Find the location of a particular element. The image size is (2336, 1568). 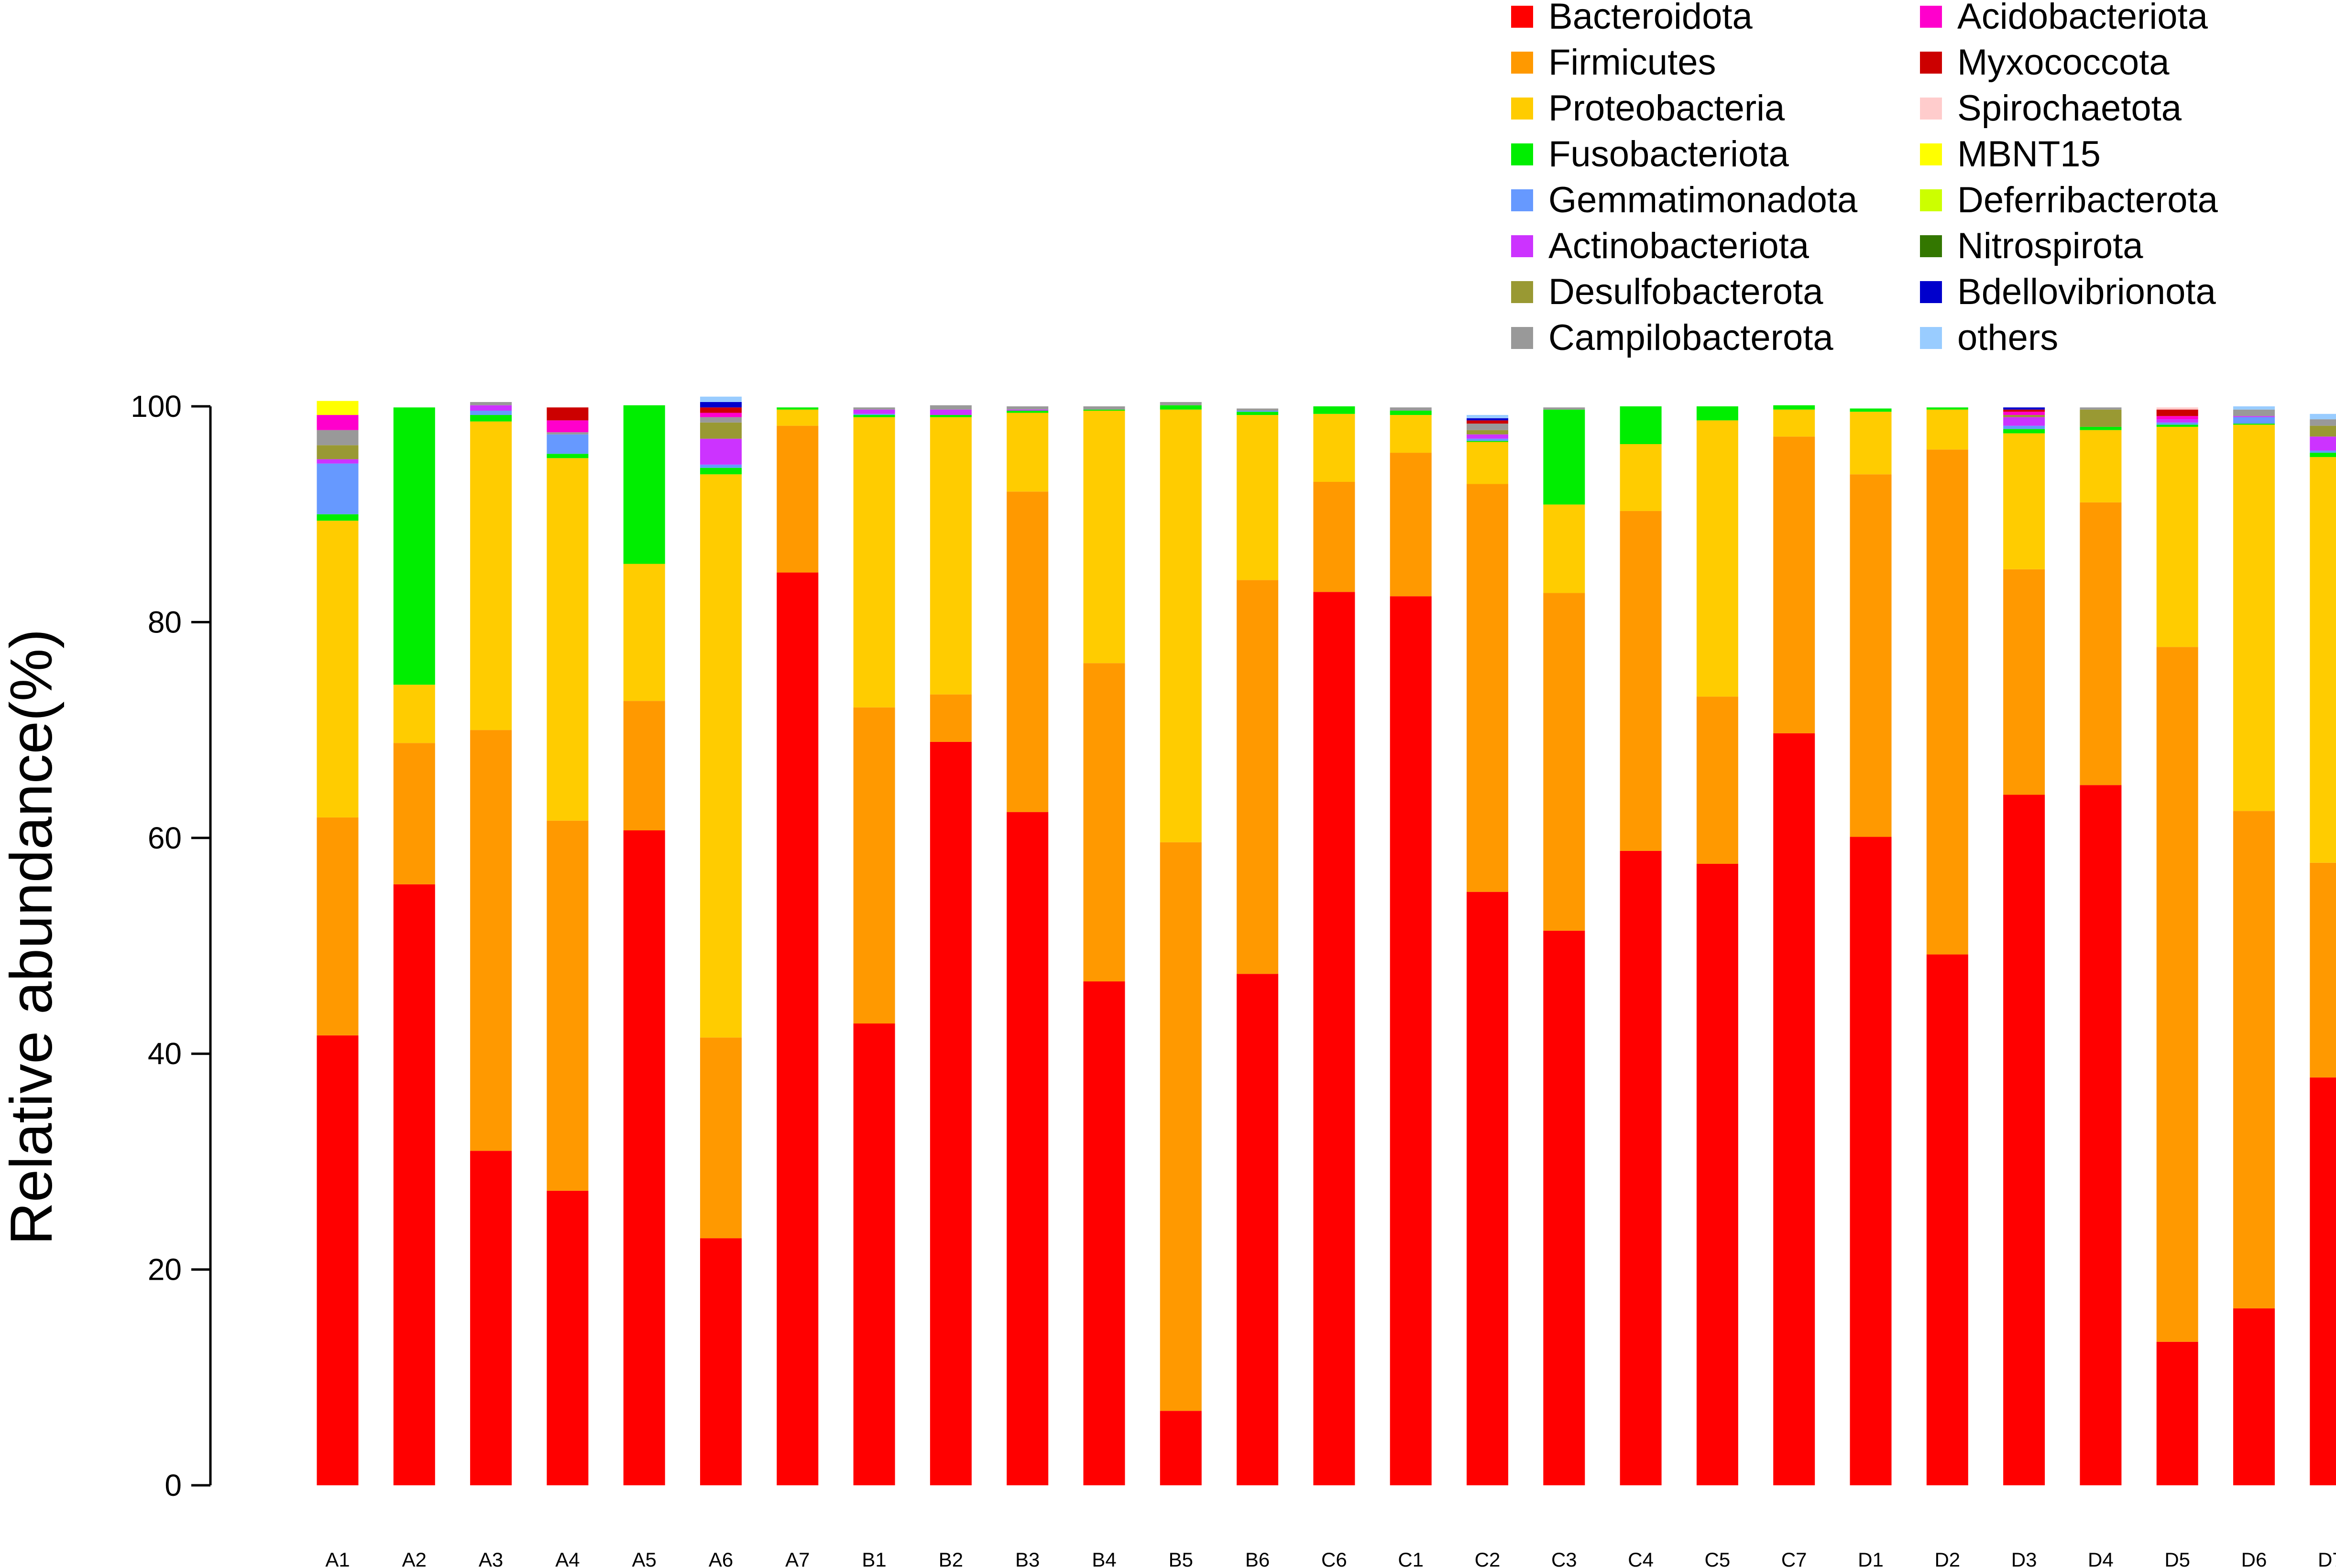

bar-stack-C4 is located at coordinates (1641, 945).